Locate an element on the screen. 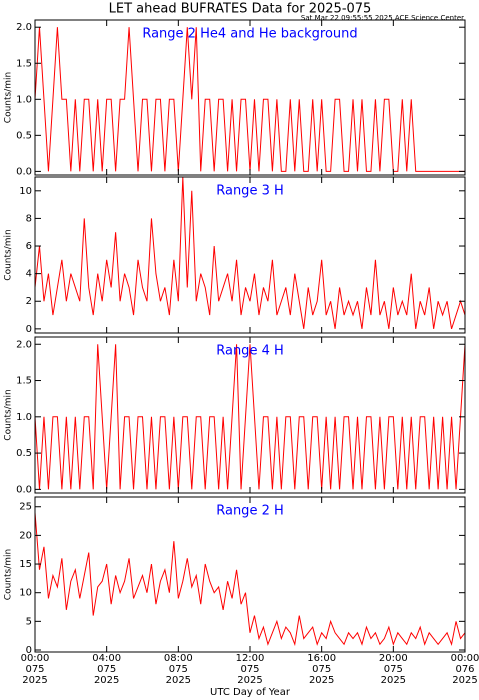  x-tick-label: 04:00 is located at coordinates (106, 658).